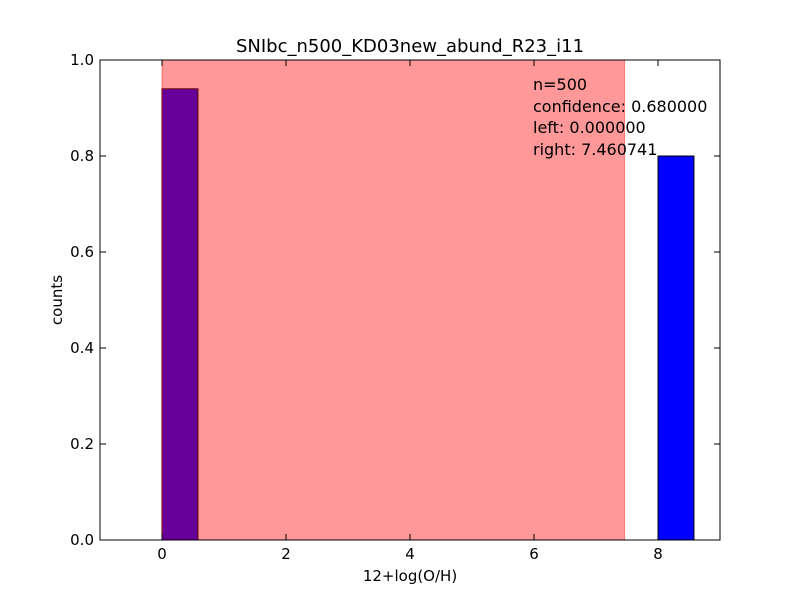  Describe the element at coordinates (82, 60) in the screenshot. I see `y-tick-label: 1.0` at that location.